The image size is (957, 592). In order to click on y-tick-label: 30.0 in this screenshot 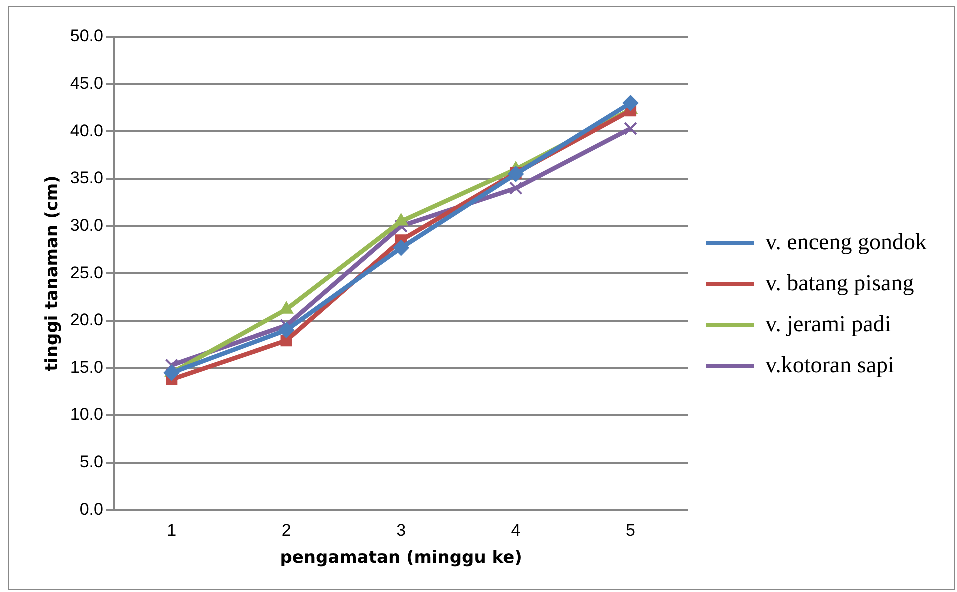, I will do `click(87, 225)`.